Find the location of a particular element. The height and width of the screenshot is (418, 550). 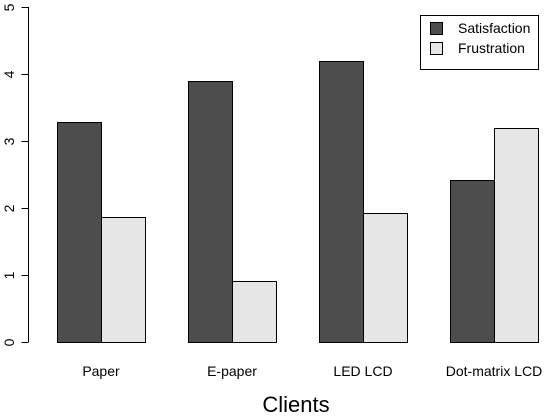

legend-box is located at coordinates (479, 42).